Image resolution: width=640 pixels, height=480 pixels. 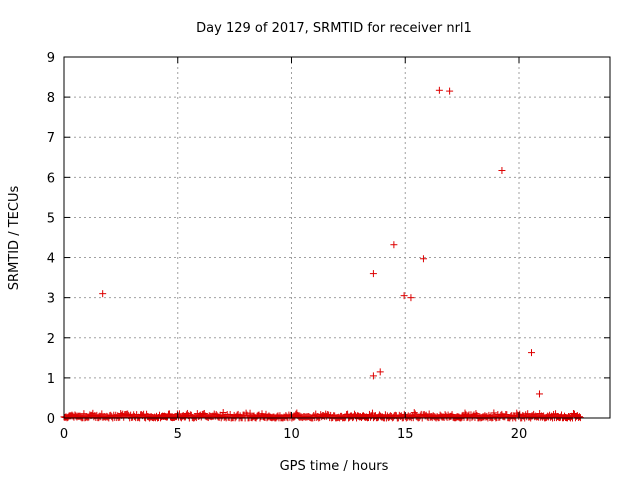 I want to click on y-tick-label: 9, so click(x=51, y=58).